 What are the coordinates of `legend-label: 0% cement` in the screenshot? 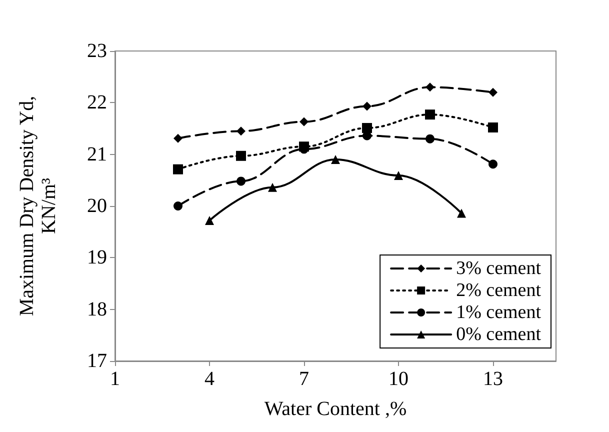 It's located at (499, 334).